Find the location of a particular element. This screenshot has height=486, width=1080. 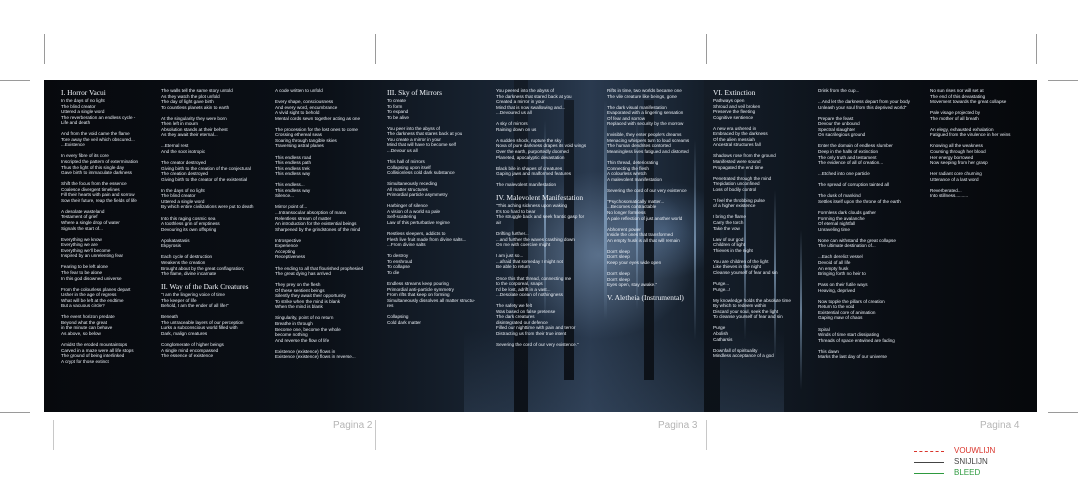

lyric-line: Bringing forth no heir to is located at coordinates (842, 274).